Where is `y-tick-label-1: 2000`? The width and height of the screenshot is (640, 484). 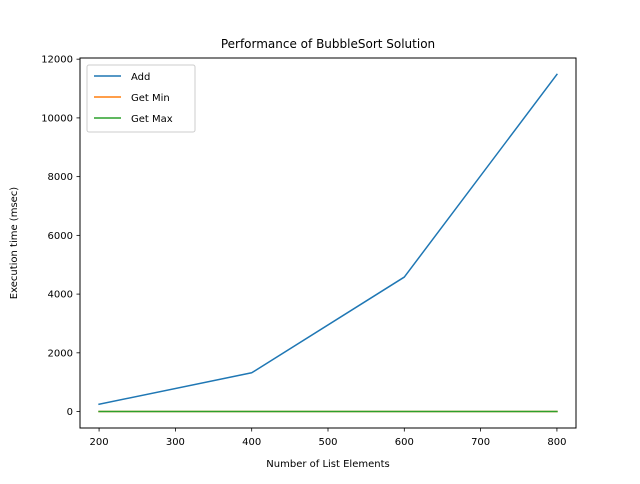 y-tick-label-1: 2000 is located at coordinates (60, 353).